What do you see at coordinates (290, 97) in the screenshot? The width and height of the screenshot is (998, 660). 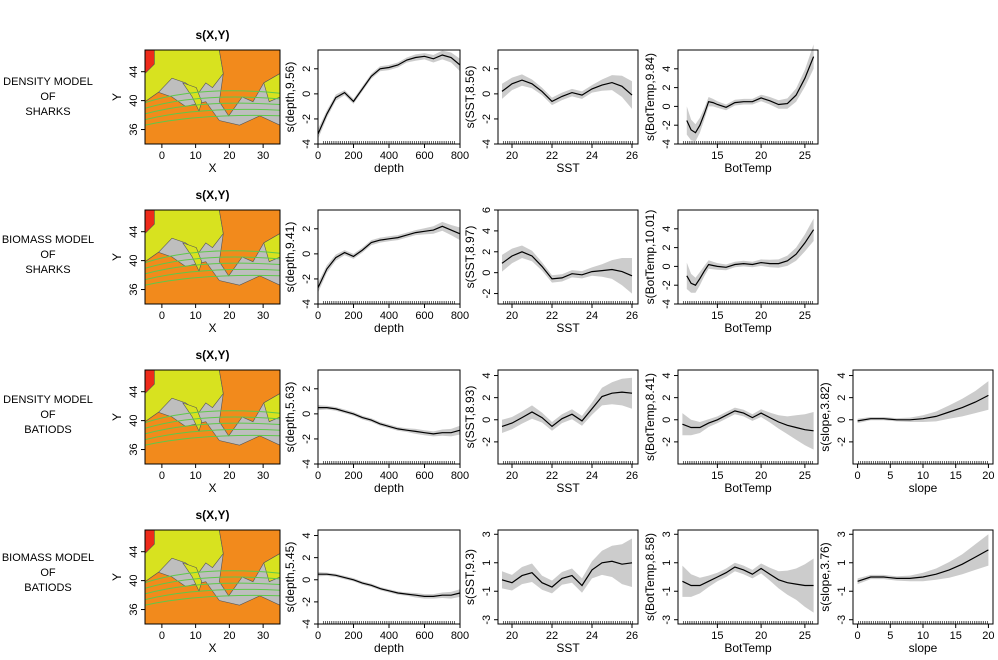 I see `y-axis-label: s(depth,9.56)` at bounding box center [290, 97].